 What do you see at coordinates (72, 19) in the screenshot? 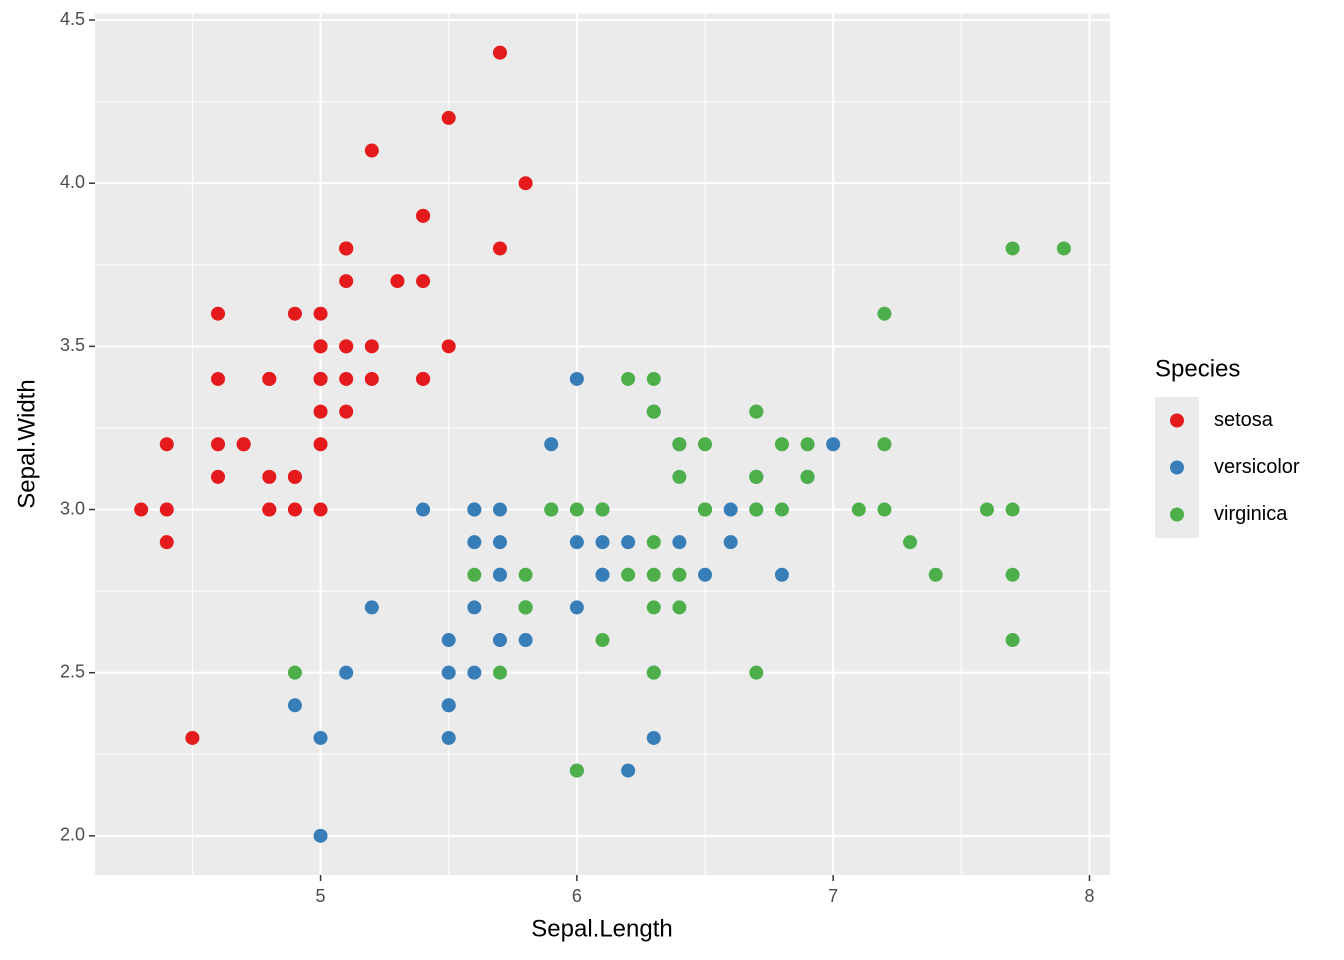
I see `y-tick-label: 4.5` at bounding box center [72, 19].